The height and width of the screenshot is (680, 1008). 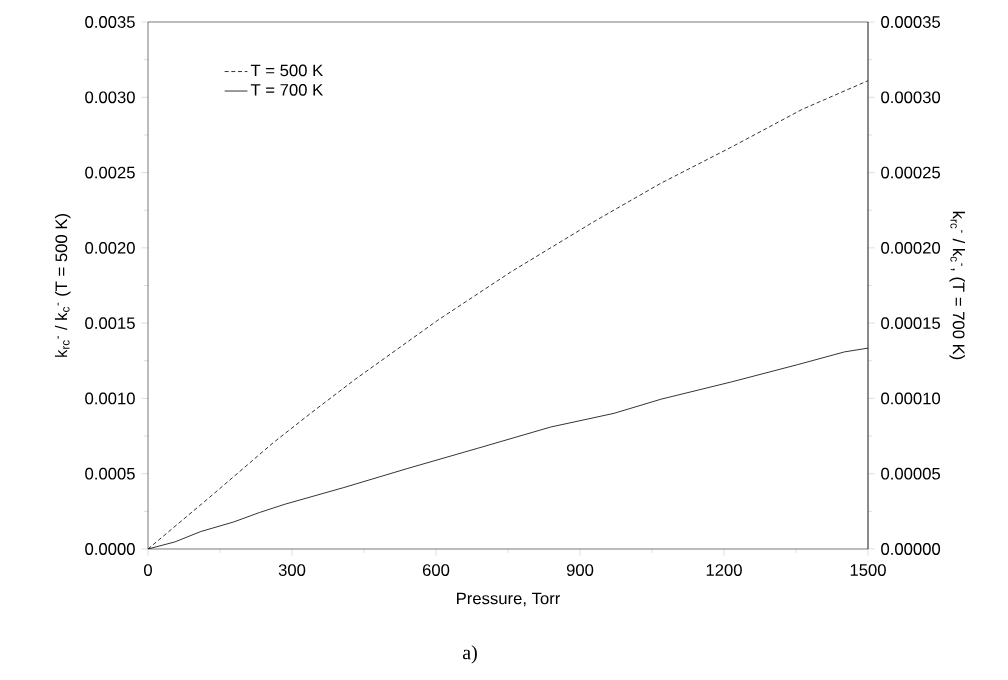 What do you see at coordinates (911, 172) in the screenshot?
I see `y2-tick-label: 0.00025` at bounding box center [911, 172].